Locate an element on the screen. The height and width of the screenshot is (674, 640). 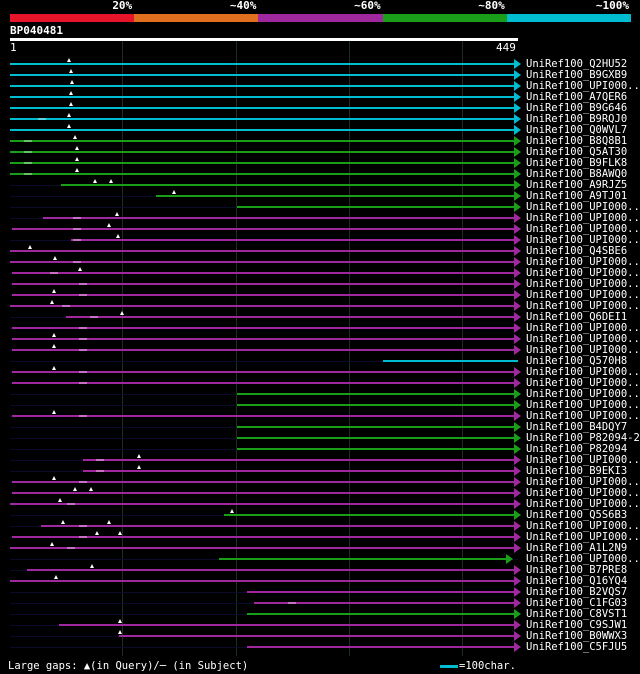
hit-label-link: UniRef100_B2VQS7 is located at coordinates (577, 592).